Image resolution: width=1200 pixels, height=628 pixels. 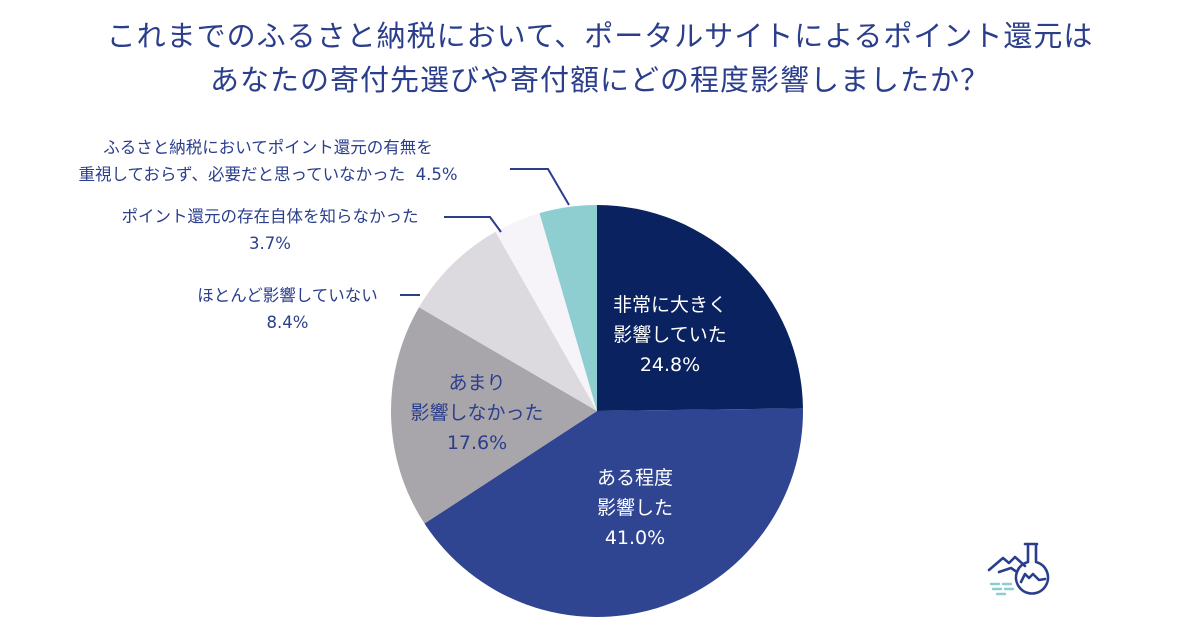 What do you see at coordinates (635, 538) in the screenshot?
I see `slice-value: 41.0%` at bounding box center [635, 538].